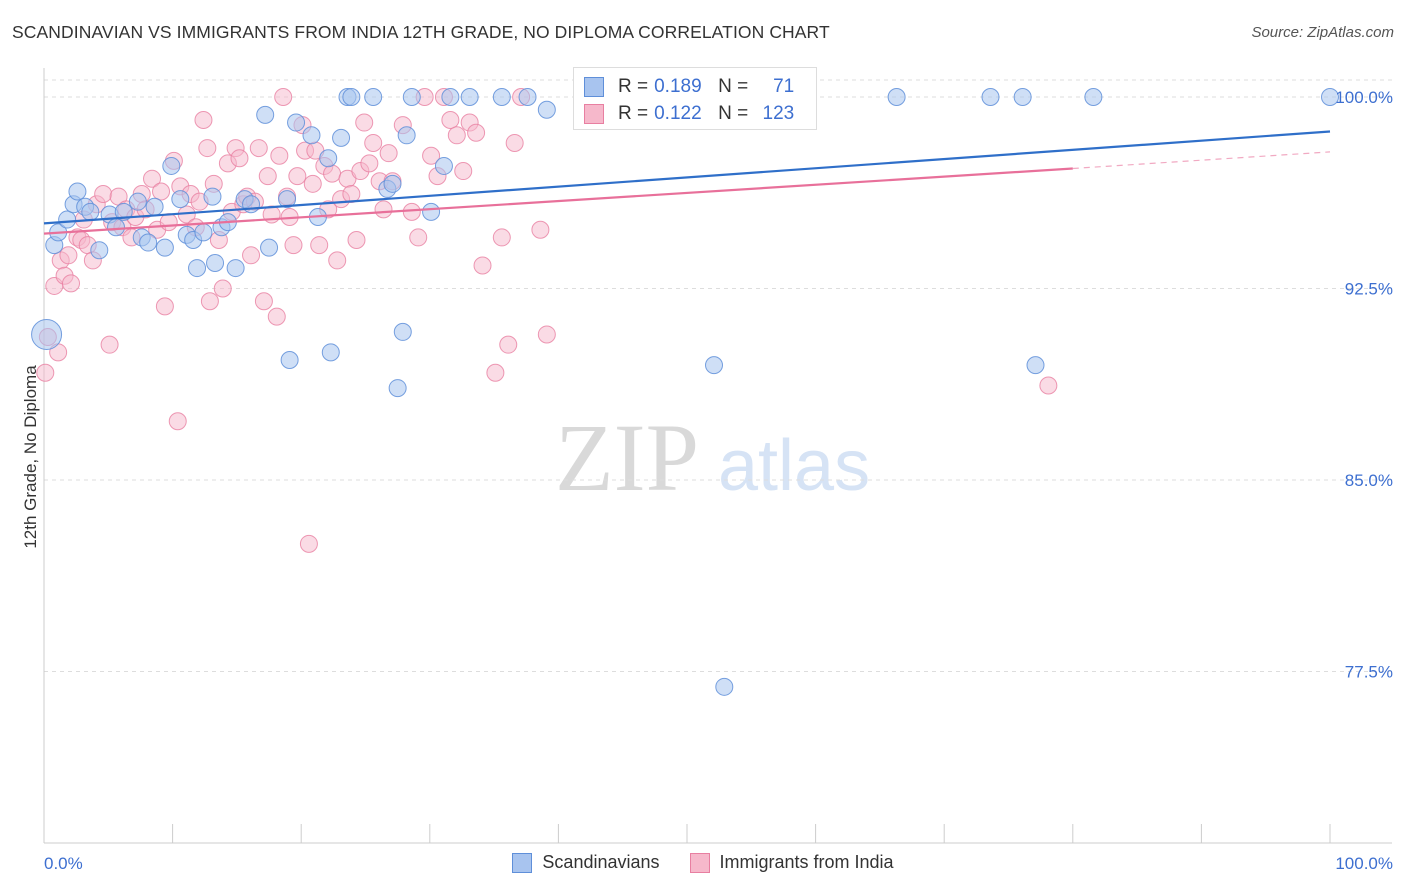  I want to click on stats-row-scandinavians: R = 0.189 N = 71, so click(689, 87).